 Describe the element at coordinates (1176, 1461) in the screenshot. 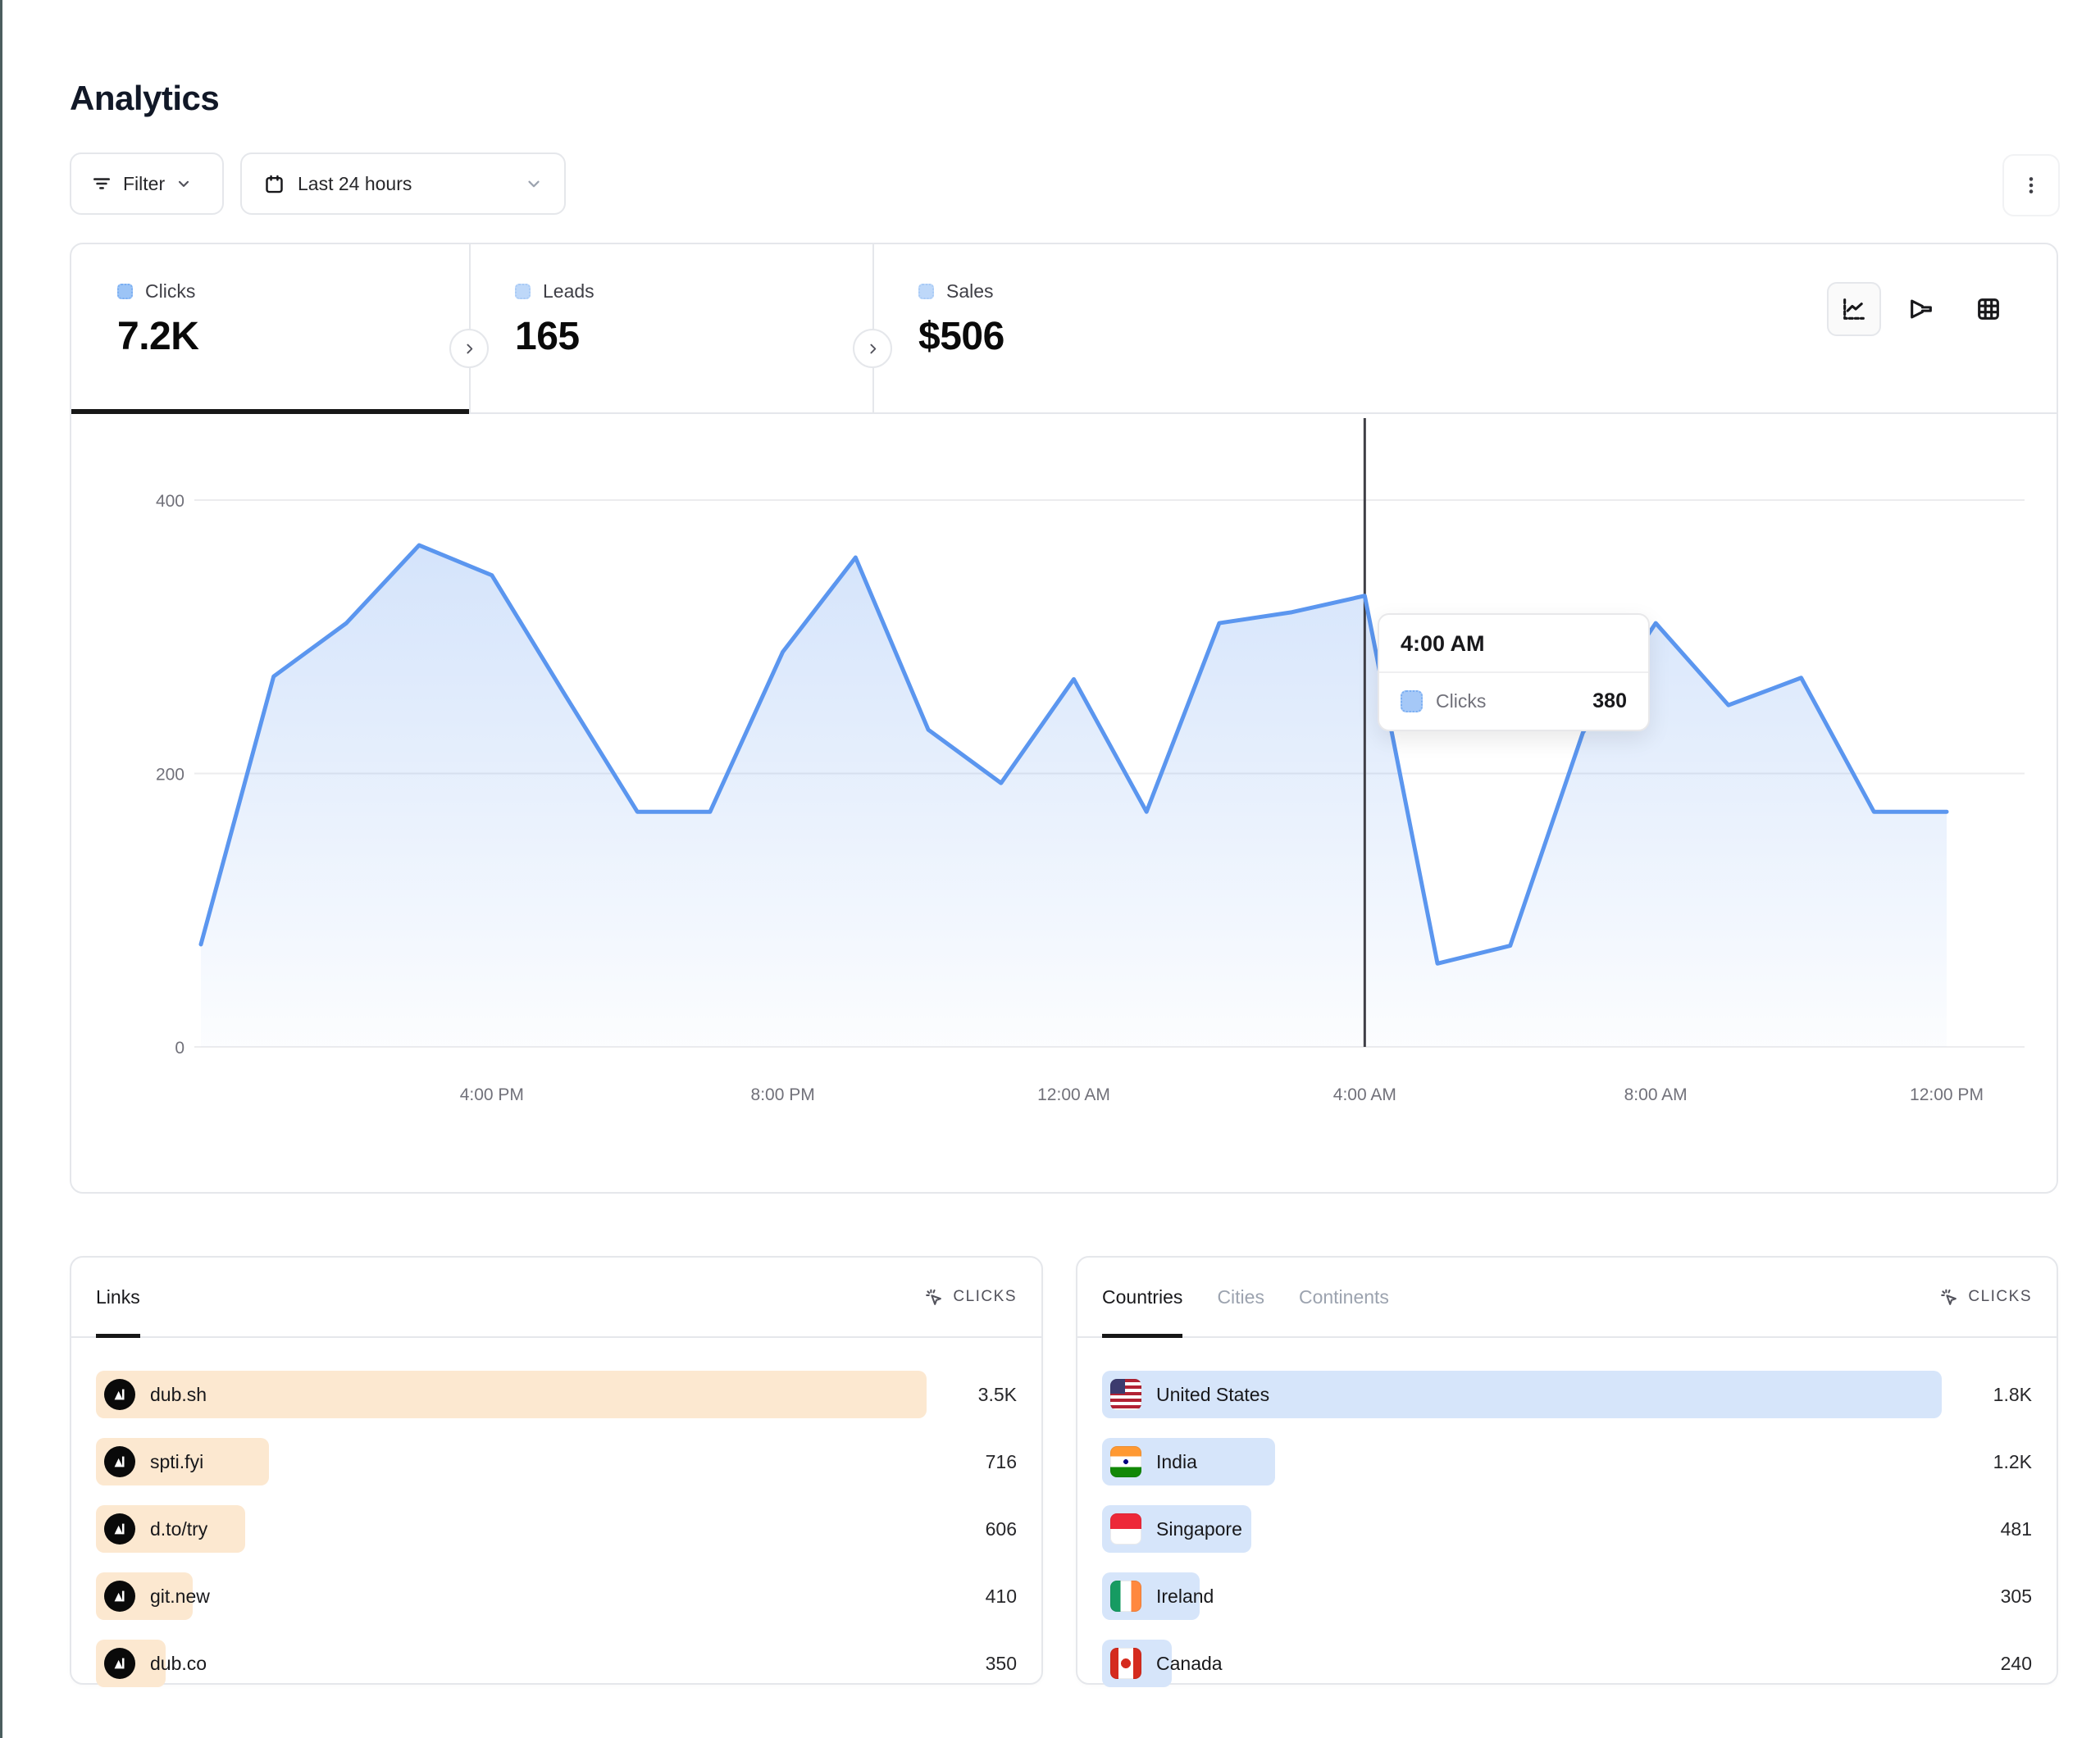

I see `row-label: India` at that location.